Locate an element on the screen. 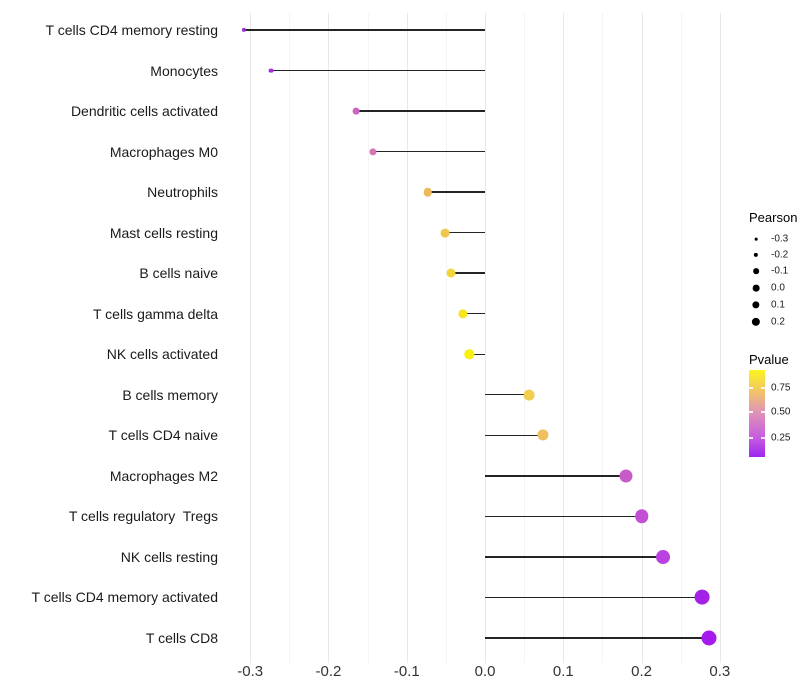 This screenshot has height=700, width=800. category-label: Mast cells resting is located at coordinates (163, 232).